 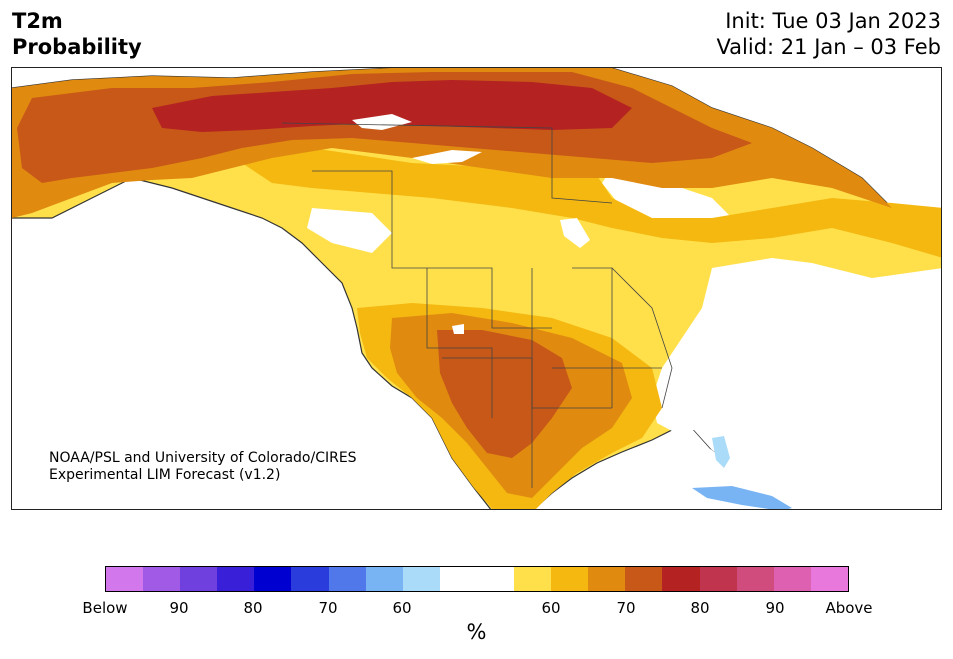 What do you see at coordinates (349, 230) in the screenshot?
I see `near-normal-west-canada` at bounding box center [349, 230].